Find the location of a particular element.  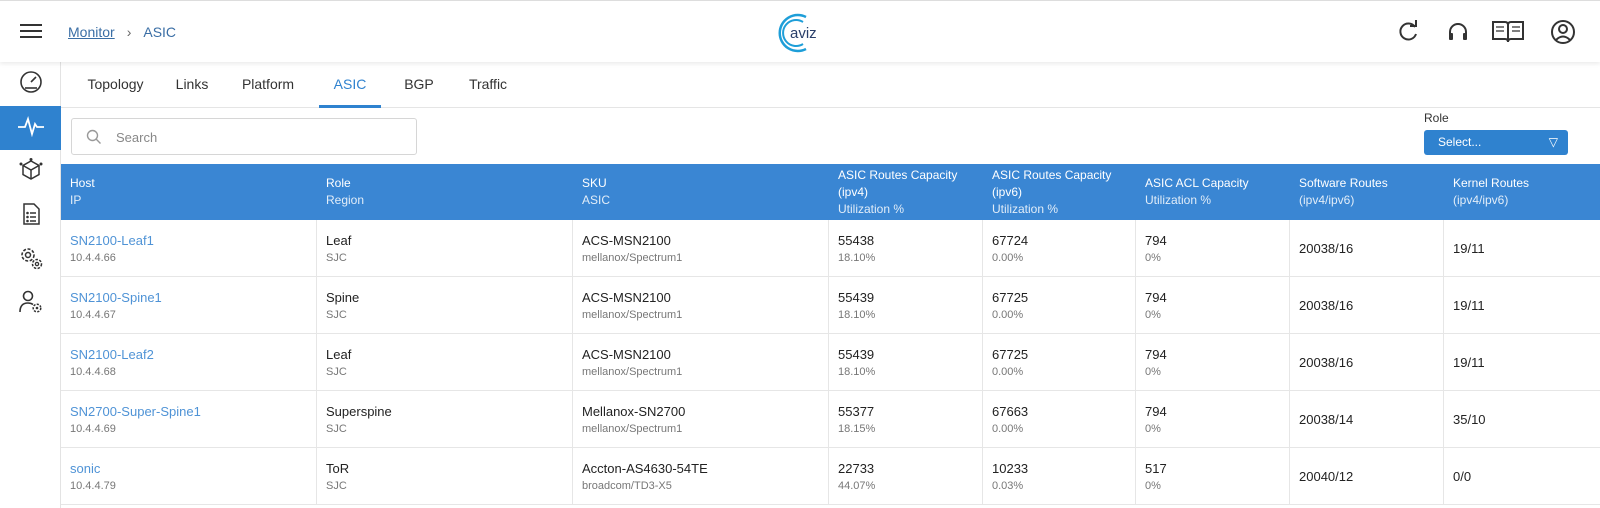

sidebar-item-network is located at coordinates (30, 172).